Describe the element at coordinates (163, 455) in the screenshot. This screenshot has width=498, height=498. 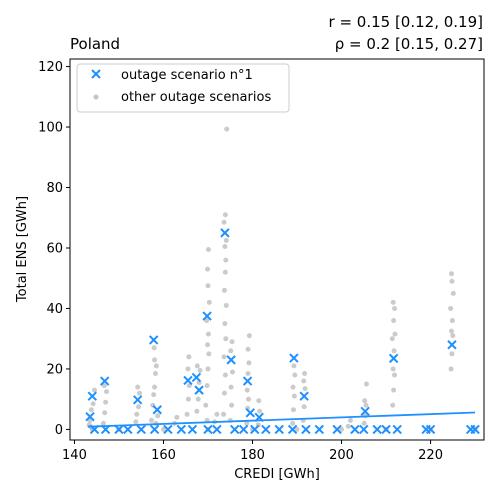
I see `x-tick-label: 160` at that location.